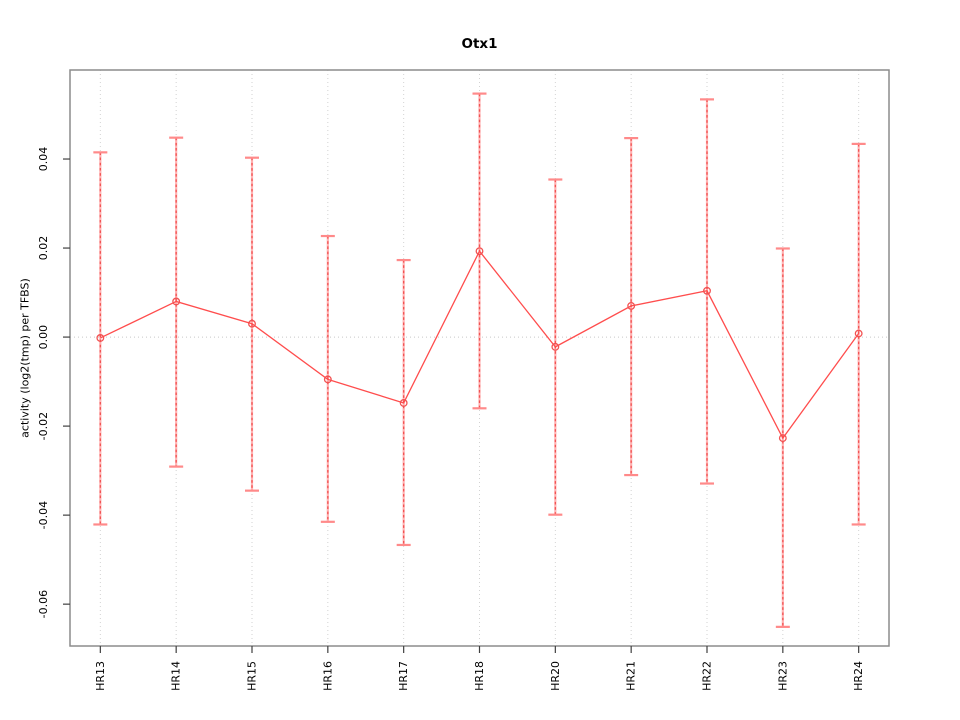  I want to click on x-tick-label: HR21, so click(631, 676).